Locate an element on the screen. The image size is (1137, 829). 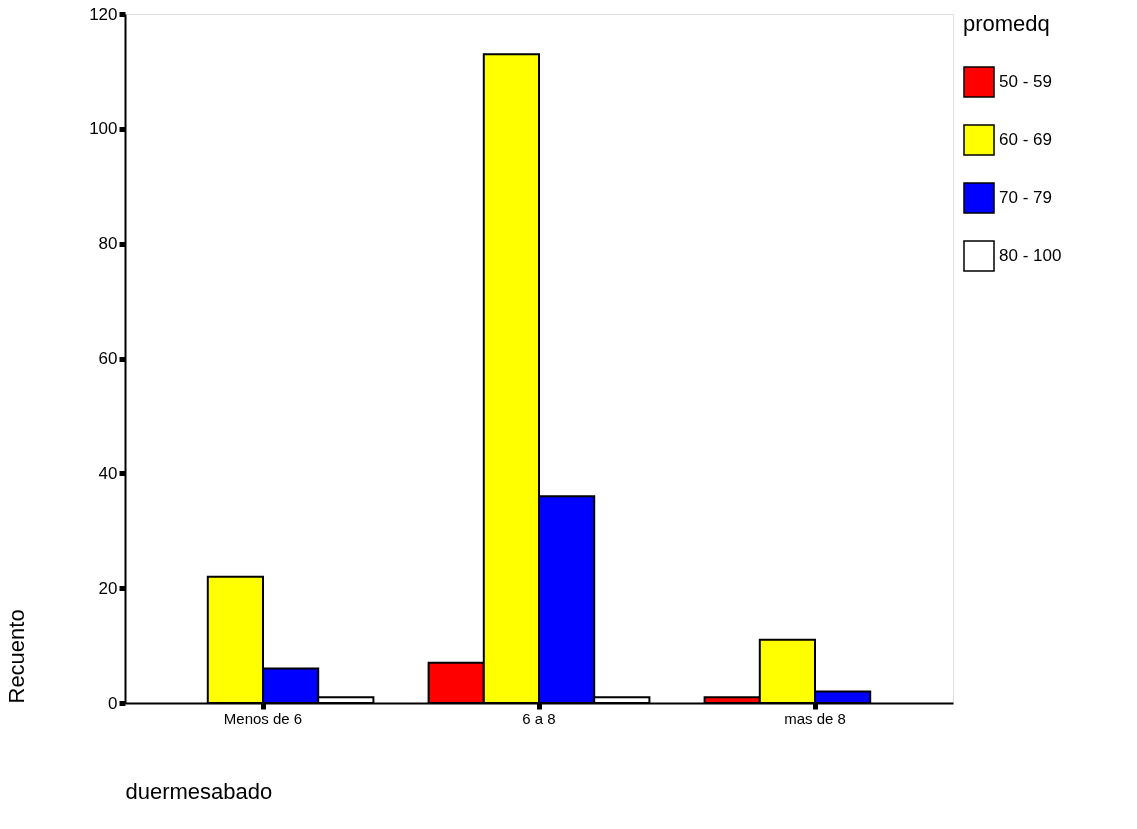
x-axis-title: duermesabado is located at coordinates (199, 791).